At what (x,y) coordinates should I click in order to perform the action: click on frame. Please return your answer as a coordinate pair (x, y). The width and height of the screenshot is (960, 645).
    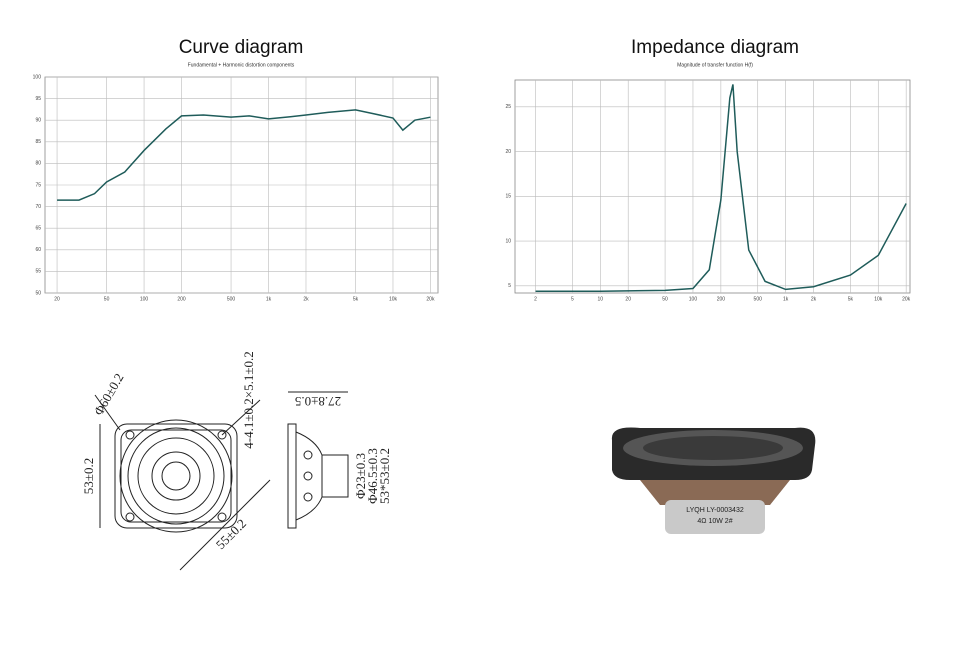
    Looking at the image, I should click on (176, 476).